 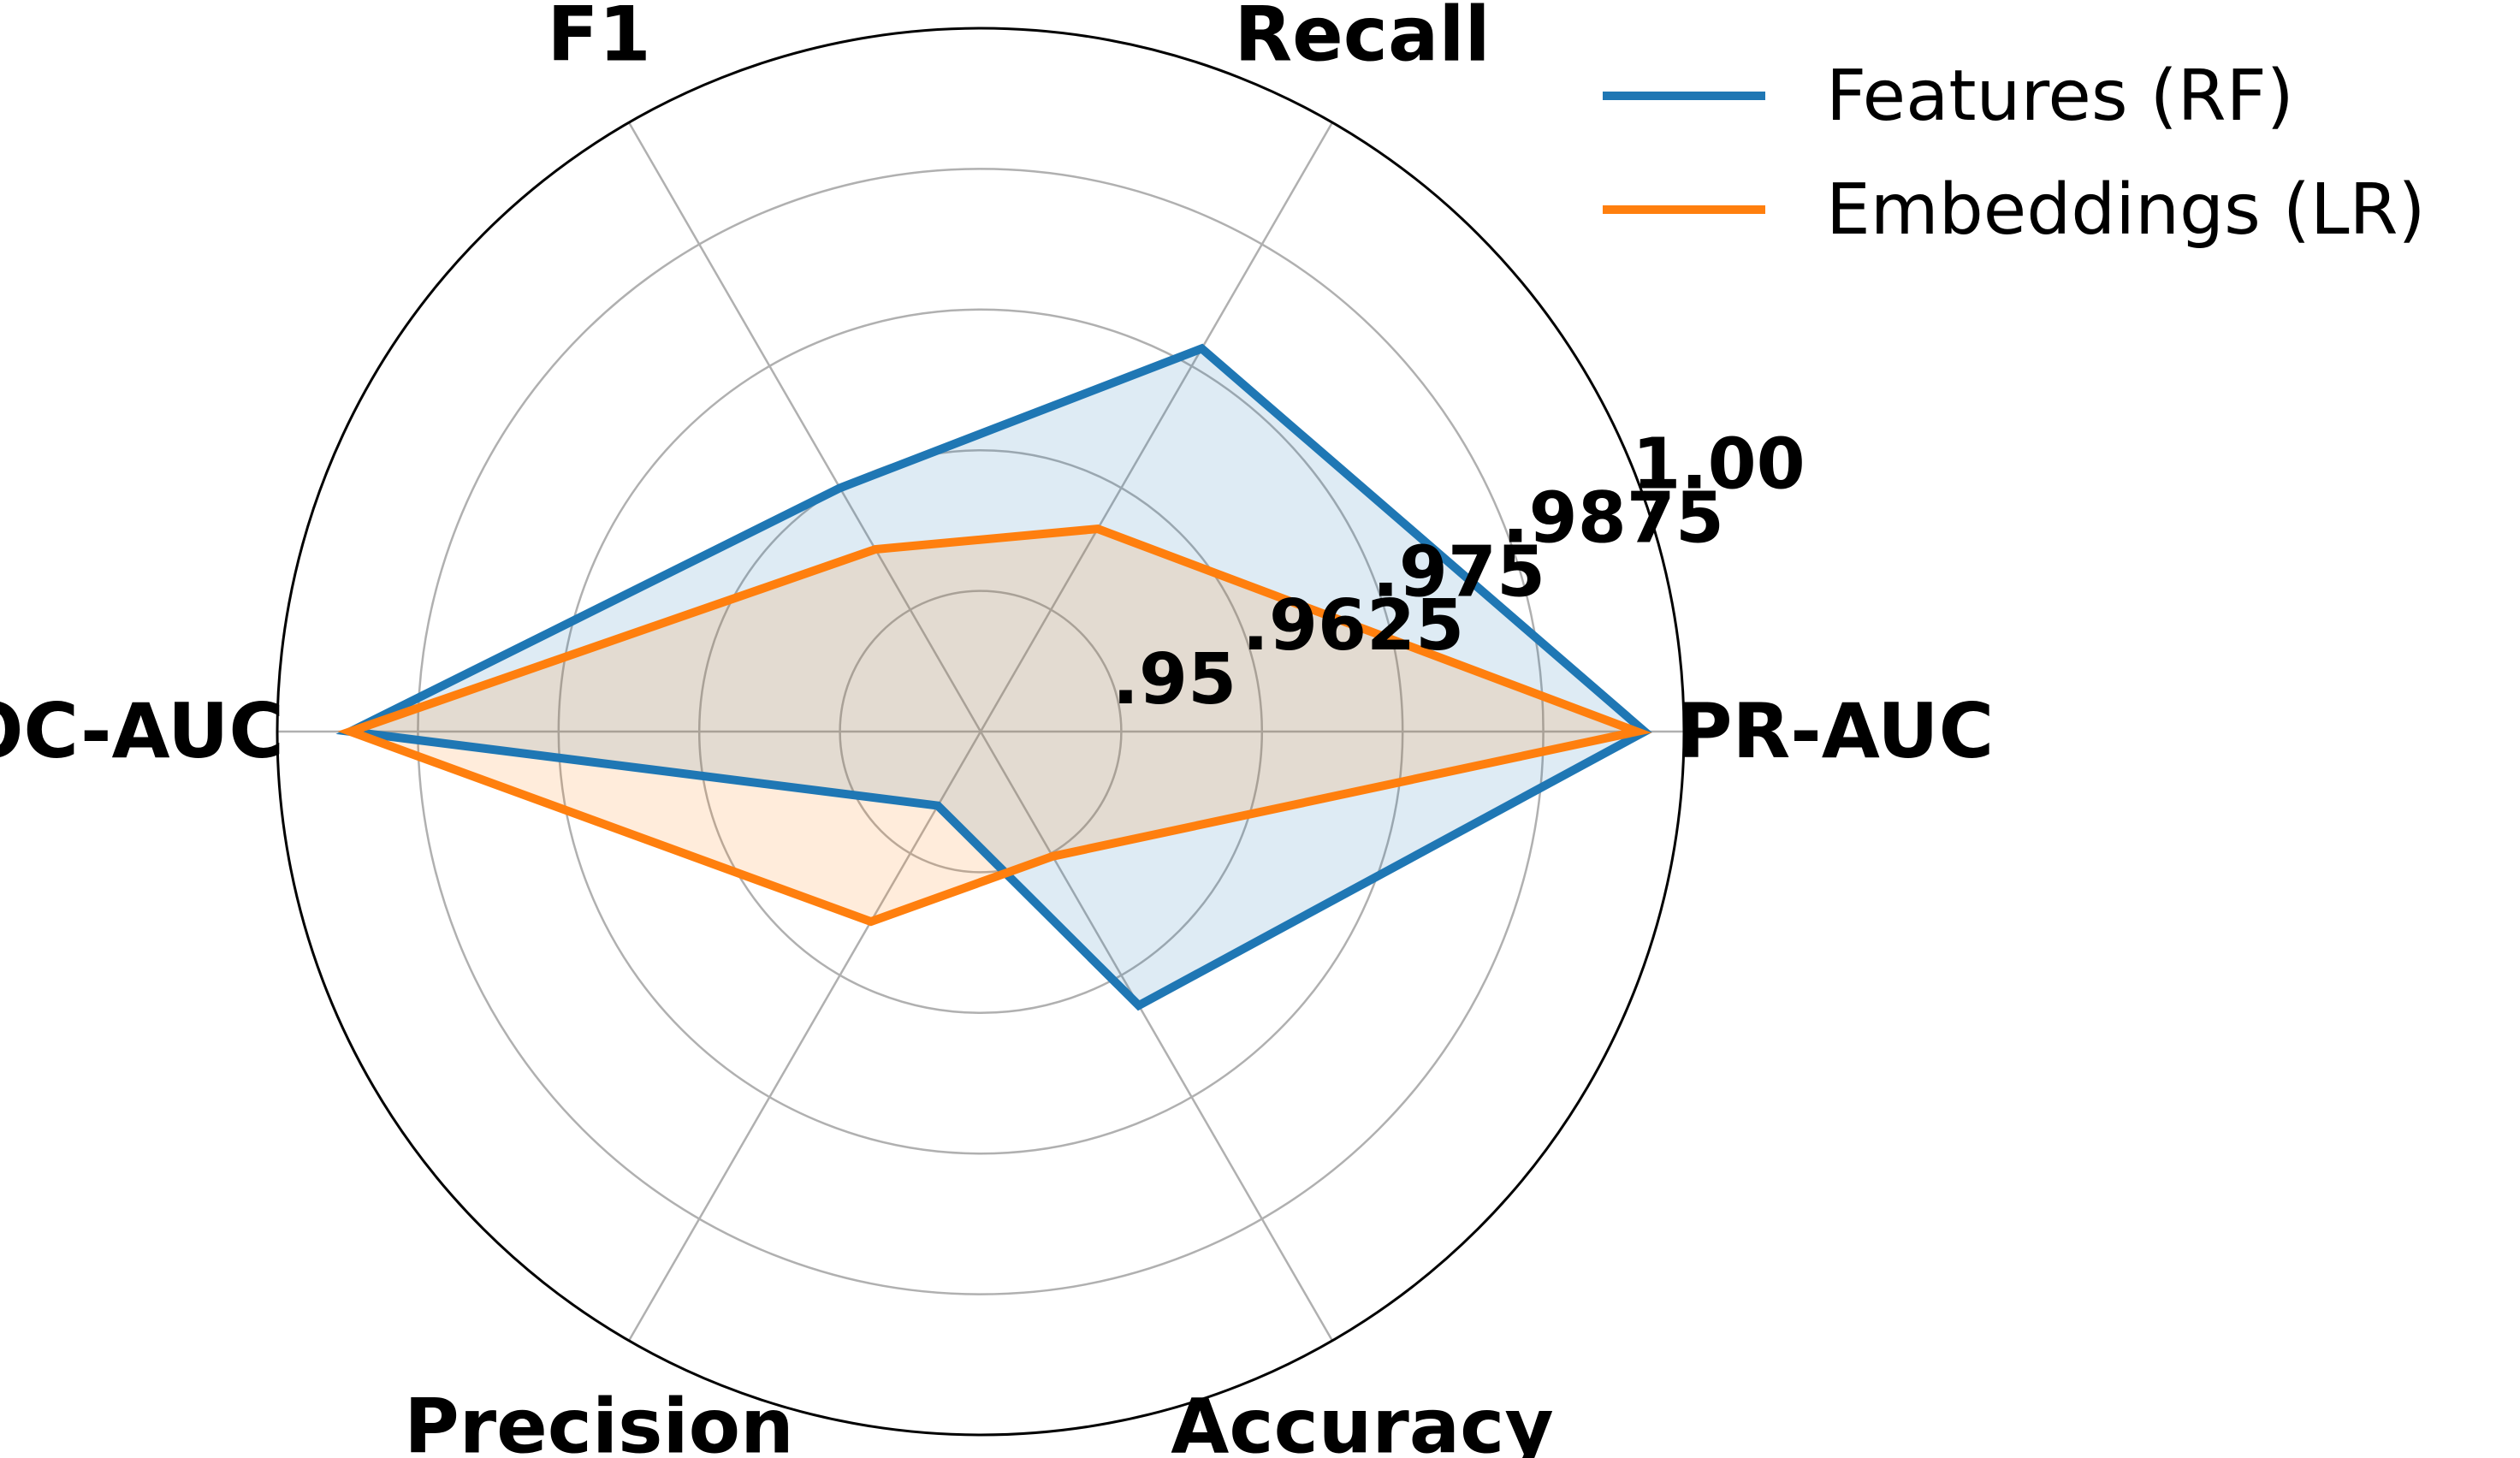 What do you see at coordinates (1362, 1420) in the screenshot?
I see `axis-label-accuracy: Accuracy` at bounding box center [1362, 1420].